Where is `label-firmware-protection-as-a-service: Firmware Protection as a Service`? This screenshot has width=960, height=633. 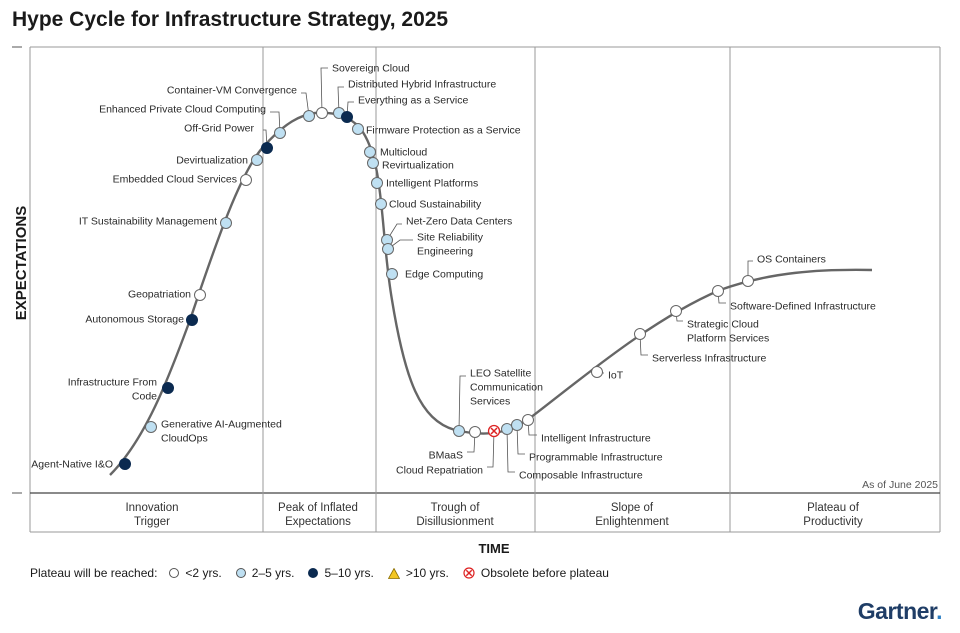 label-firmware-protection-as-a-service: Firmware Protection as a Service is located at coordinates (443, 131).